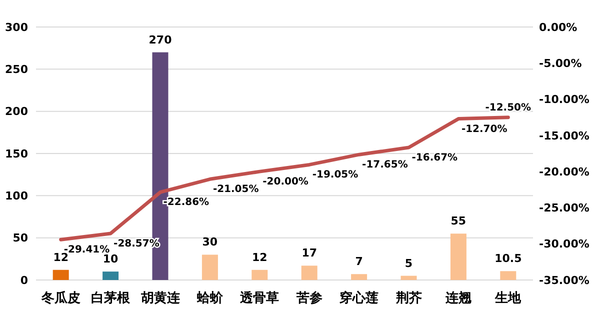 The width and height of the screenshot is (599, 326). What do you see at coordinates (210, 242) in the screenshot?
I see `data-label: 30` at bounding box center [210, 242].